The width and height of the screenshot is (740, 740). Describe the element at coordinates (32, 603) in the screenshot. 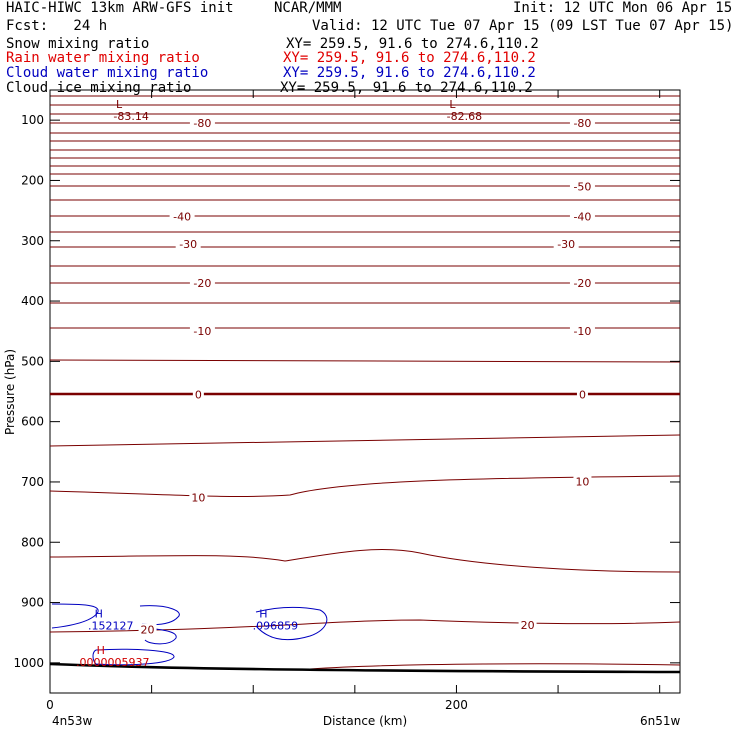

I see `y-tick-label: 900` at that location.